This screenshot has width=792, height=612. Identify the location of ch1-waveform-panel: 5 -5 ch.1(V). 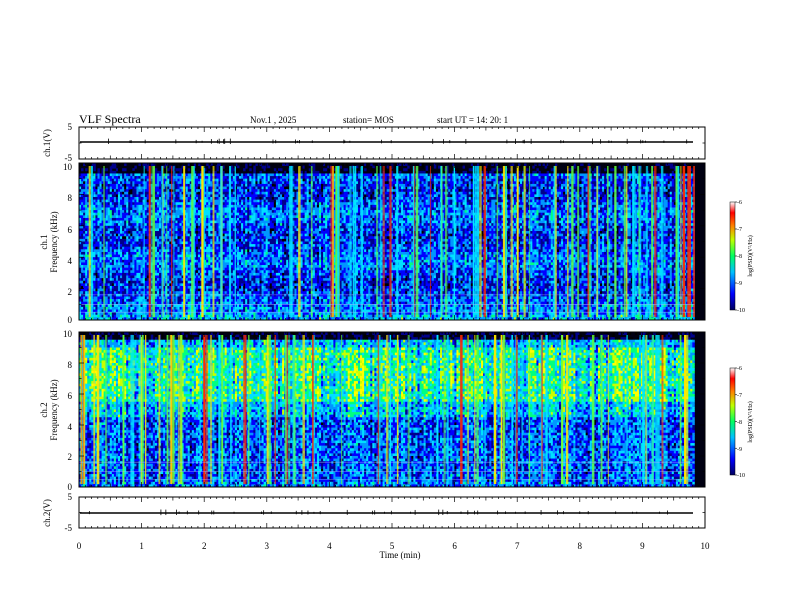
(373, 142).